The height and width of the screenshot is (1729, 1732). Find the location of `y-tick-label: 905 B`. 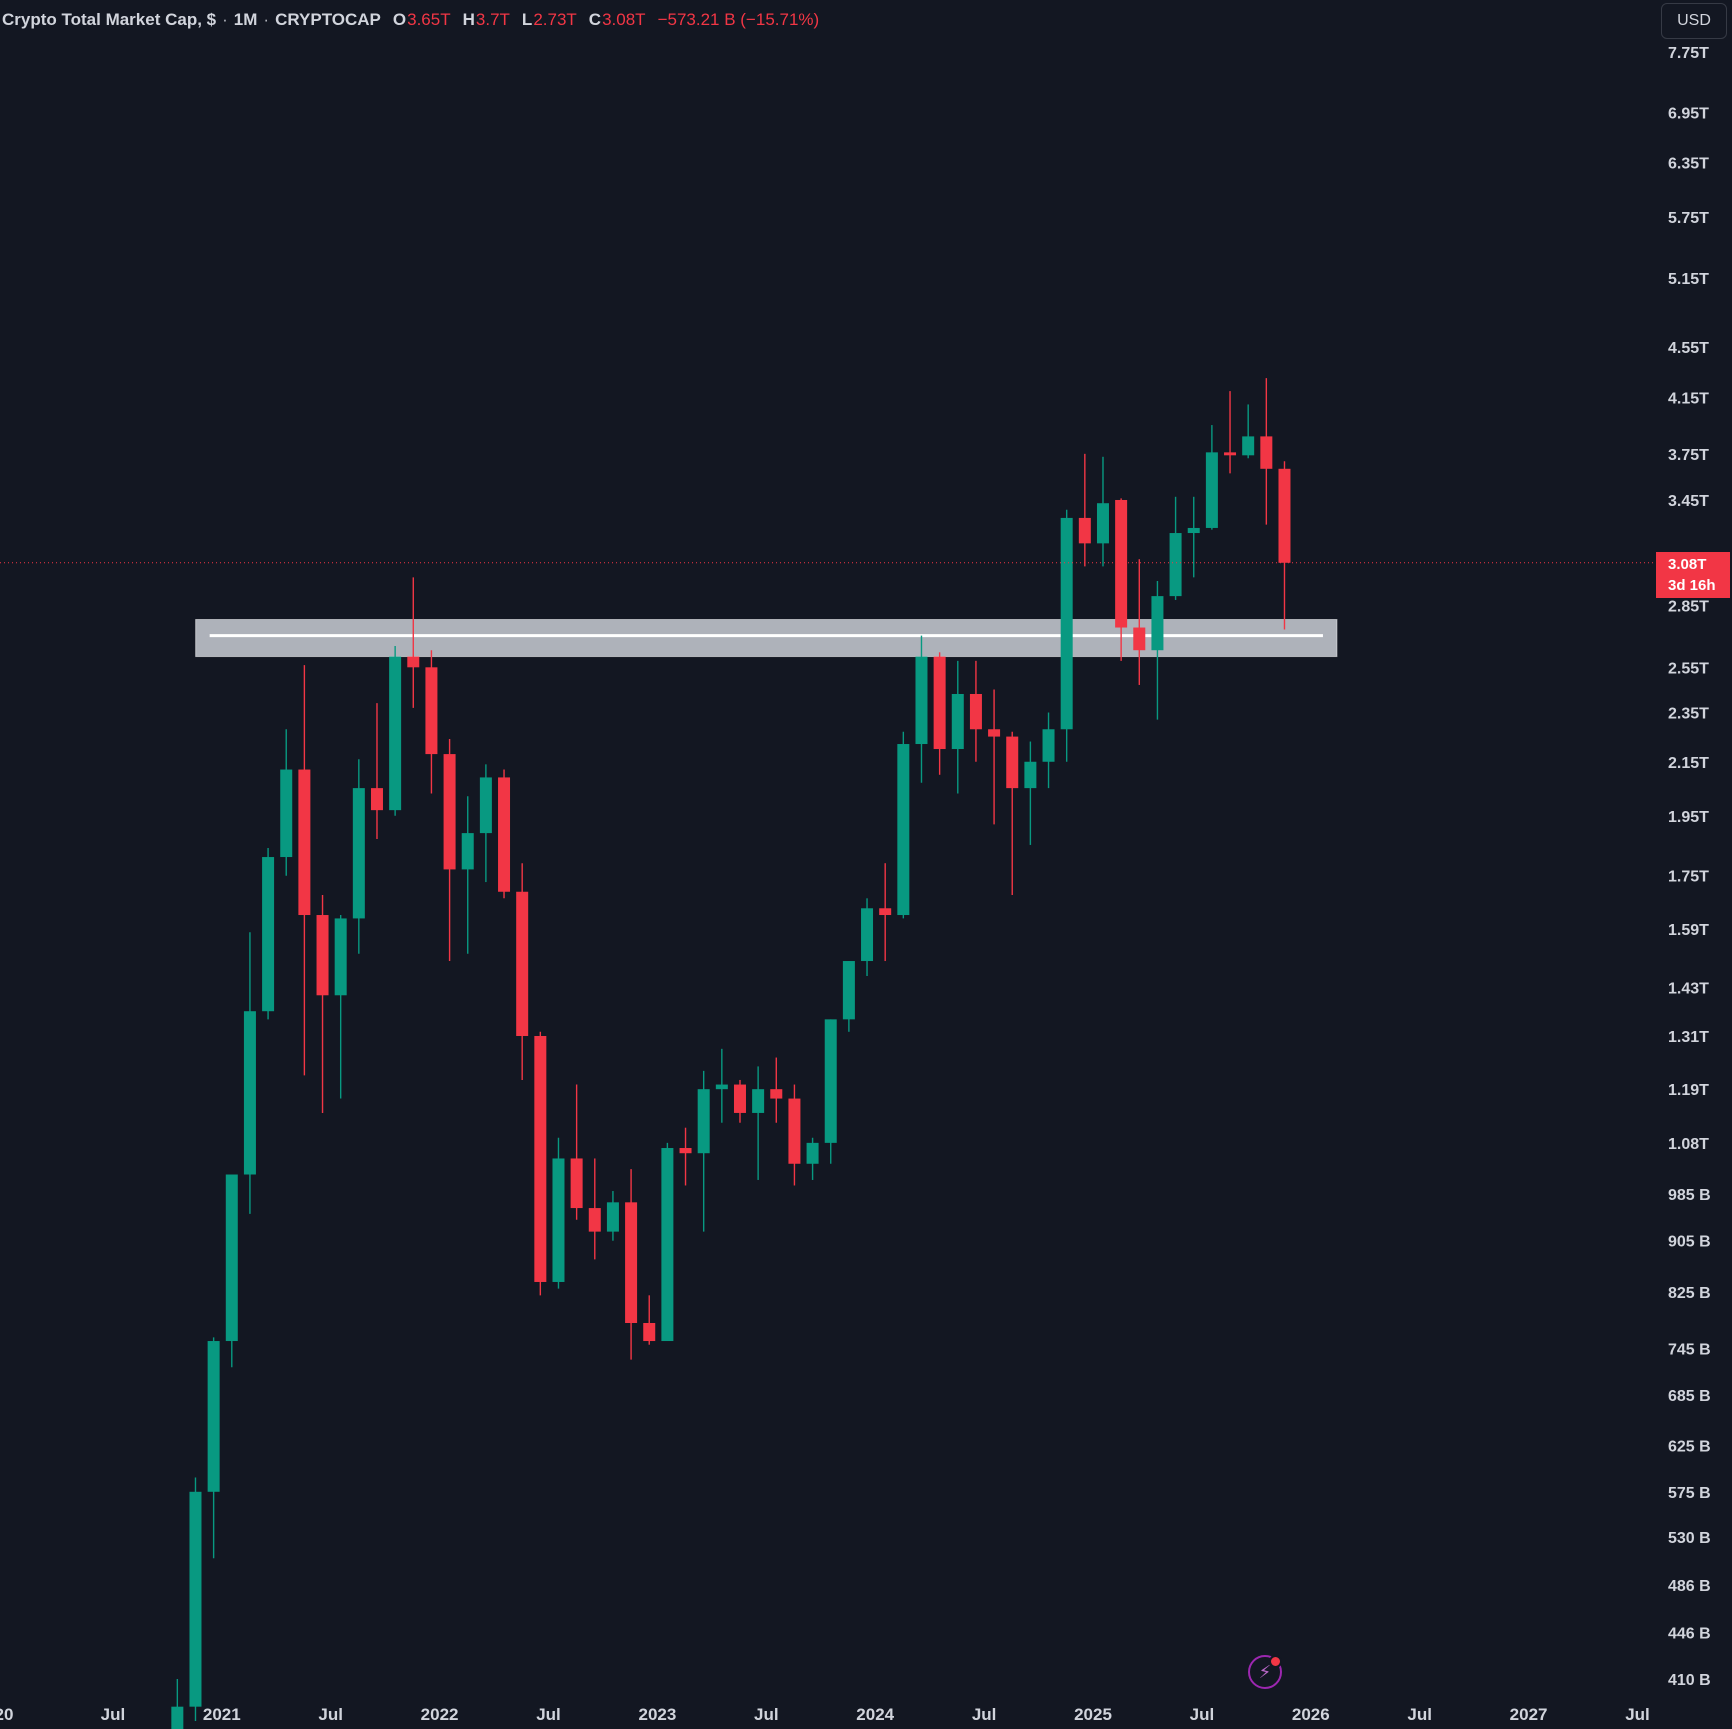

y-tick-label: 905 B is located at coordinates (1689, 1242).